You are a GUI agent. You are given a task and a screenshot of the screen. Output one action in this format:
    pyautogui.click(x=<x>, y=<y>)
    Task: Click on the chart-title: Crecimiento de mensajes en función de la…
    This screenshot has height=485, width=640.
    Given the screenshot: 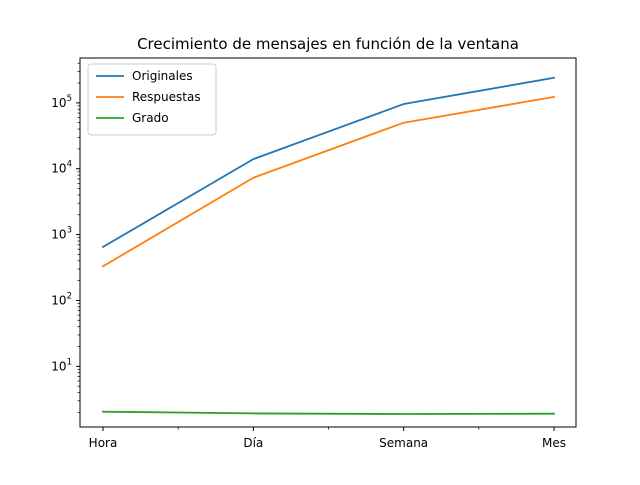 What is the action you would take?
    pyautogui.click(x=328, y=44)
    